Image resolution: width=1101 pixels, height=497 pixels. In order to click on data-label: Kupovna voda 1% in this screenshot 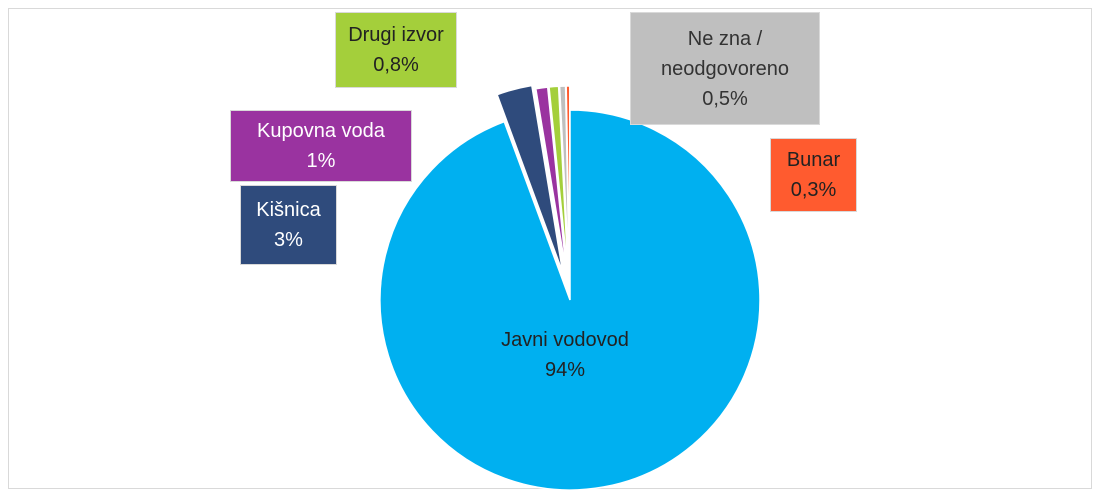, I will do `click(321, 146)`.